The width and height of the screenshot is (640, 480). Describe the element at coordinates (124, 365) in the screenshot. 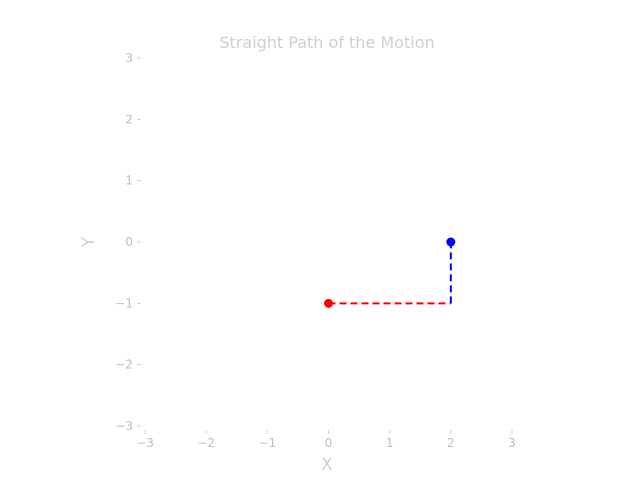

I see `y-tick-label: −2` at that location.